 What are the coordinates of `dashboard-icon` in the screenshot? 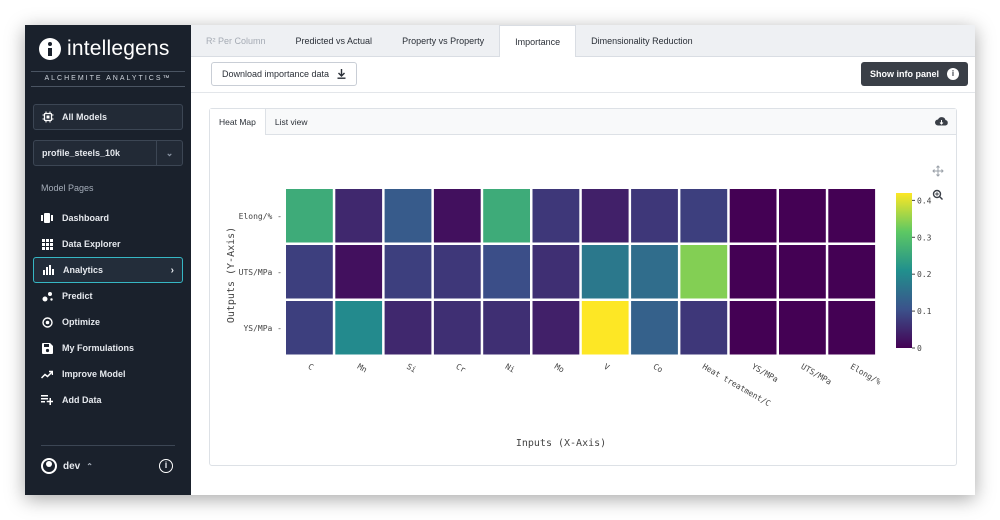 It's located at (47, 218).